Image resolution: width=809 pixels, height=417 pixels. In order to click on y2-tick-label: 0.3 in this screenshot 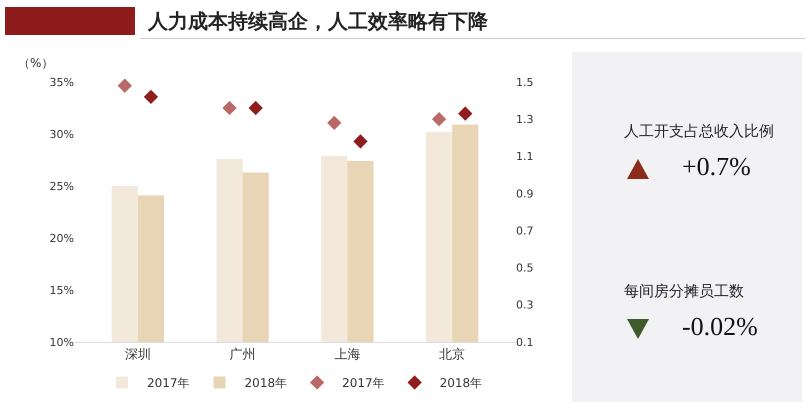, I will do `click(525, 305)`.